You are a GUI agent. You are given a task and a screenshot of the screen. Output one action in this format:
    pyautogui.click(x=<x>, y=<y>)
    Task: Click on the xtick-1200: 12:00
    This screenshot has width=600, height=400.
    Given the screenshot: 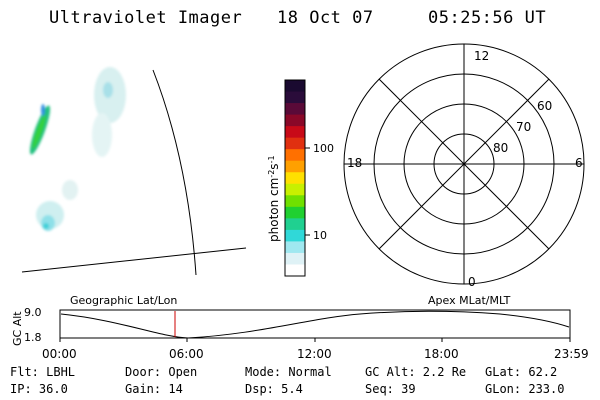 What is the action you would take?
    pyautogui.click(x=314, y=354)
    